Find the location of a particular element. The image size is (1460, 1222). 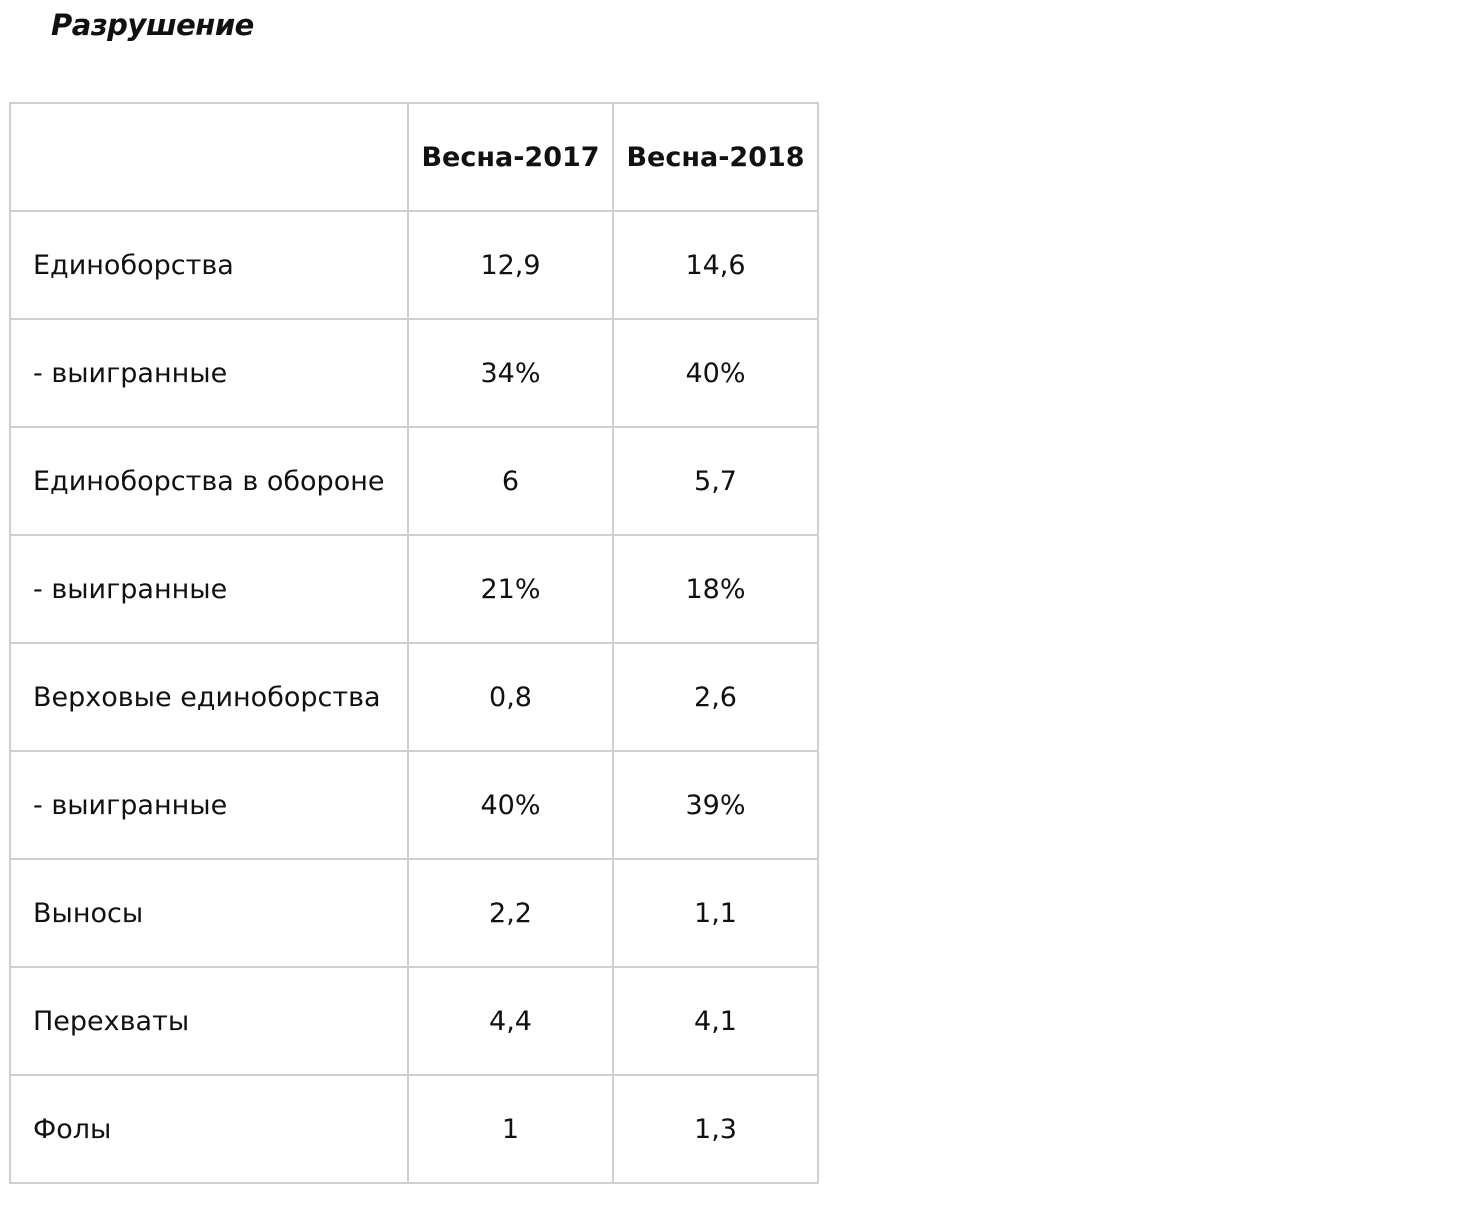

value-spring-2018: 1,1 is located at coordinates (715, 913).